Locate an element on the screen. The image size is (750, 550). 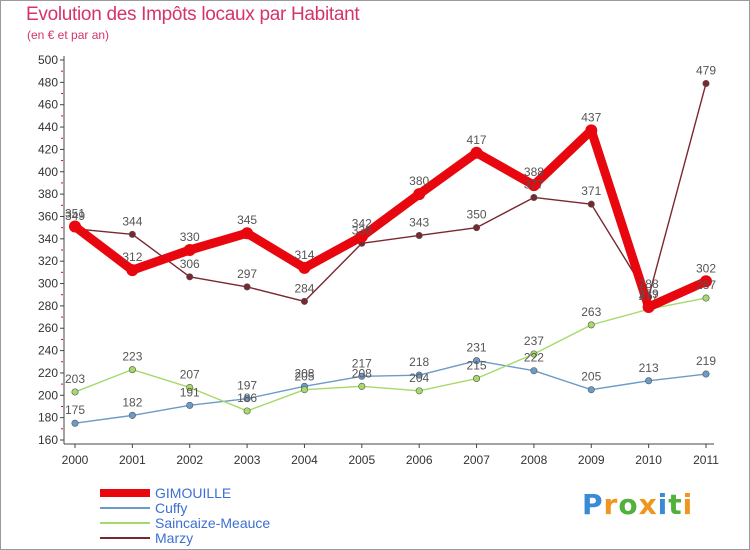
data-label-cuffy: 182 is located at coordinates (132, 402).